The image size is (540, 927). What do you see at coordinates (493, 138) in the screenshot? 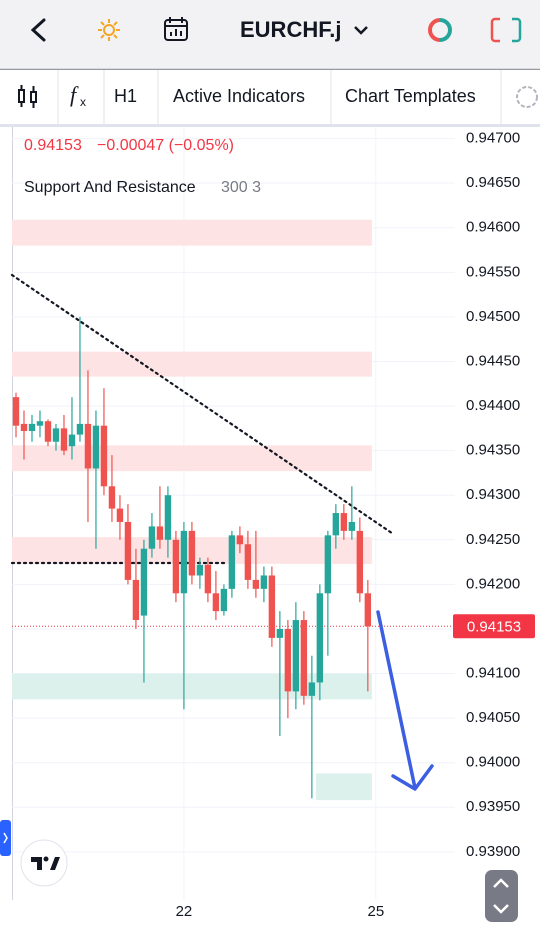
I see `y-tick-label: 0.94700` at bounding box center [493, 138].